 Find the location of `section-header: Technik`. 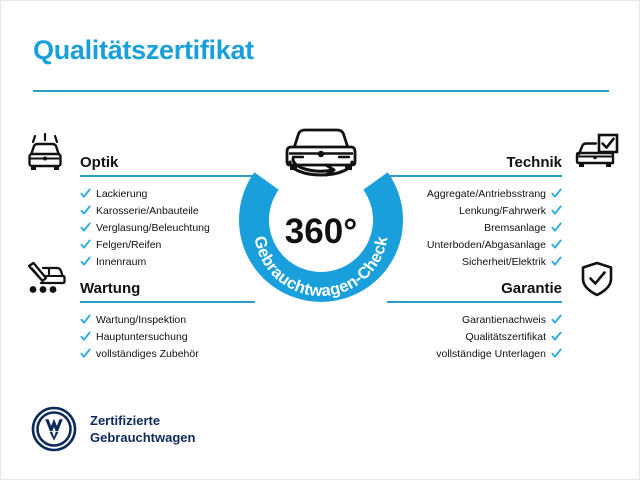

section-header: Technik is located at coordinates (503, 155).